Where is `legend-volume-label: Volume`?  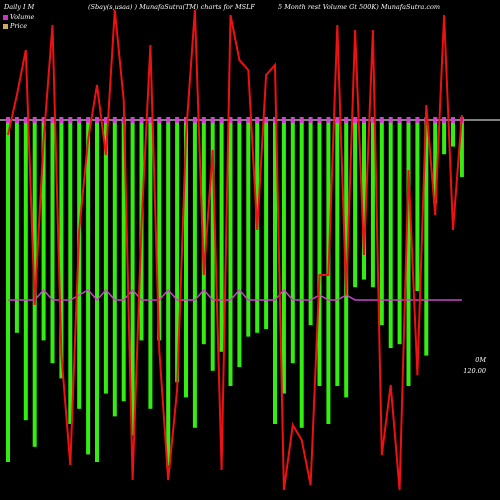
legend-volume-label: Volume is located at coordinates (22, 17).